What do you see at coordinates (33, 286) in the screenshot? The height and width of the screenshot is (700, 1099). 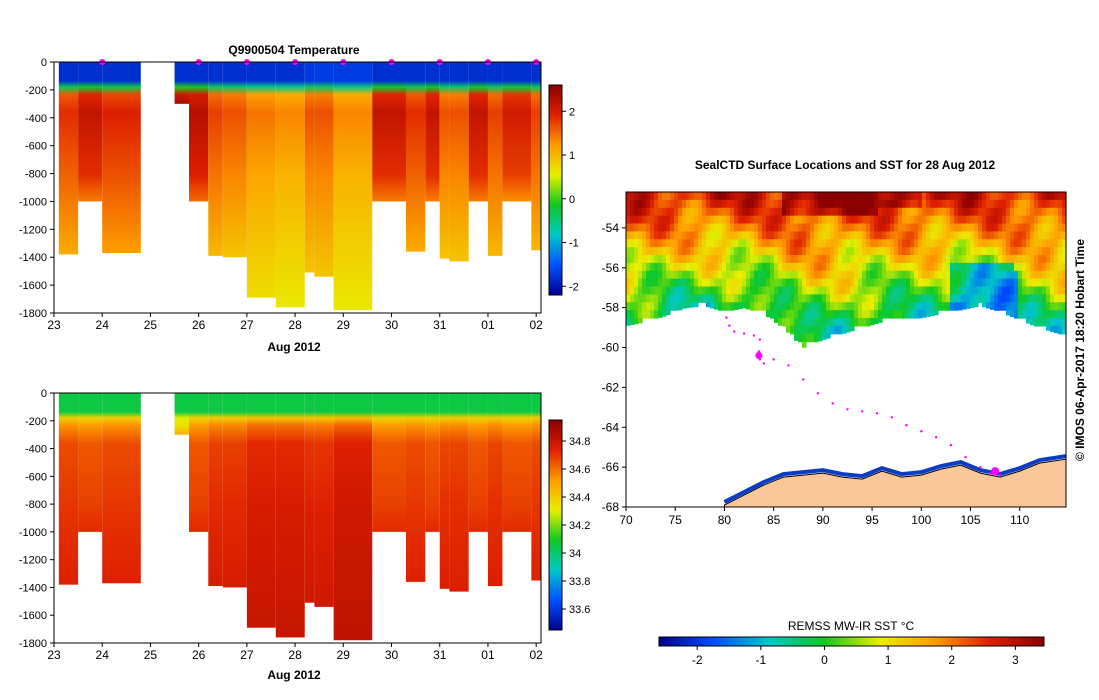 I see `y-tick-label: -1600` at bounding box center [33, 286].